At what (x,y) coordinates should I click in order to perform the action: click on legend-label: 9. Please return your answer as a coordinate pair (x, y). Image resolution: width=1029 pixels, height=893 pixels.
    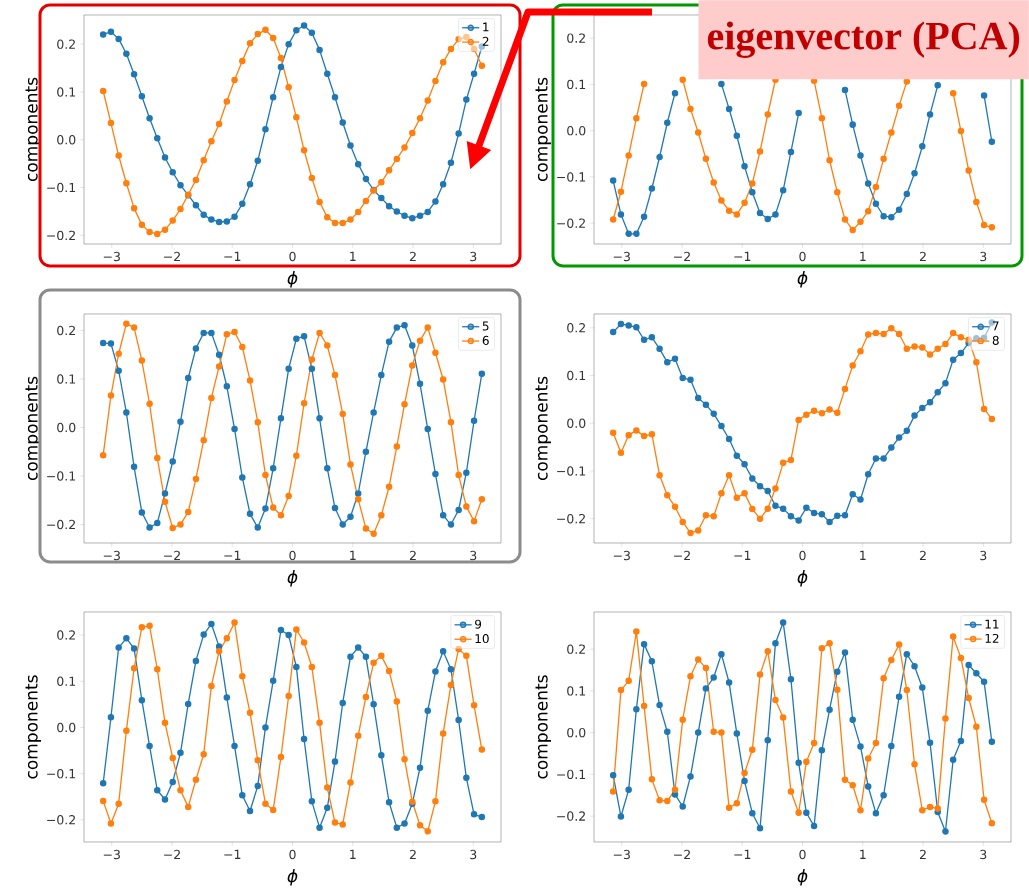
    Looking at the image, I should click on (478, 624).